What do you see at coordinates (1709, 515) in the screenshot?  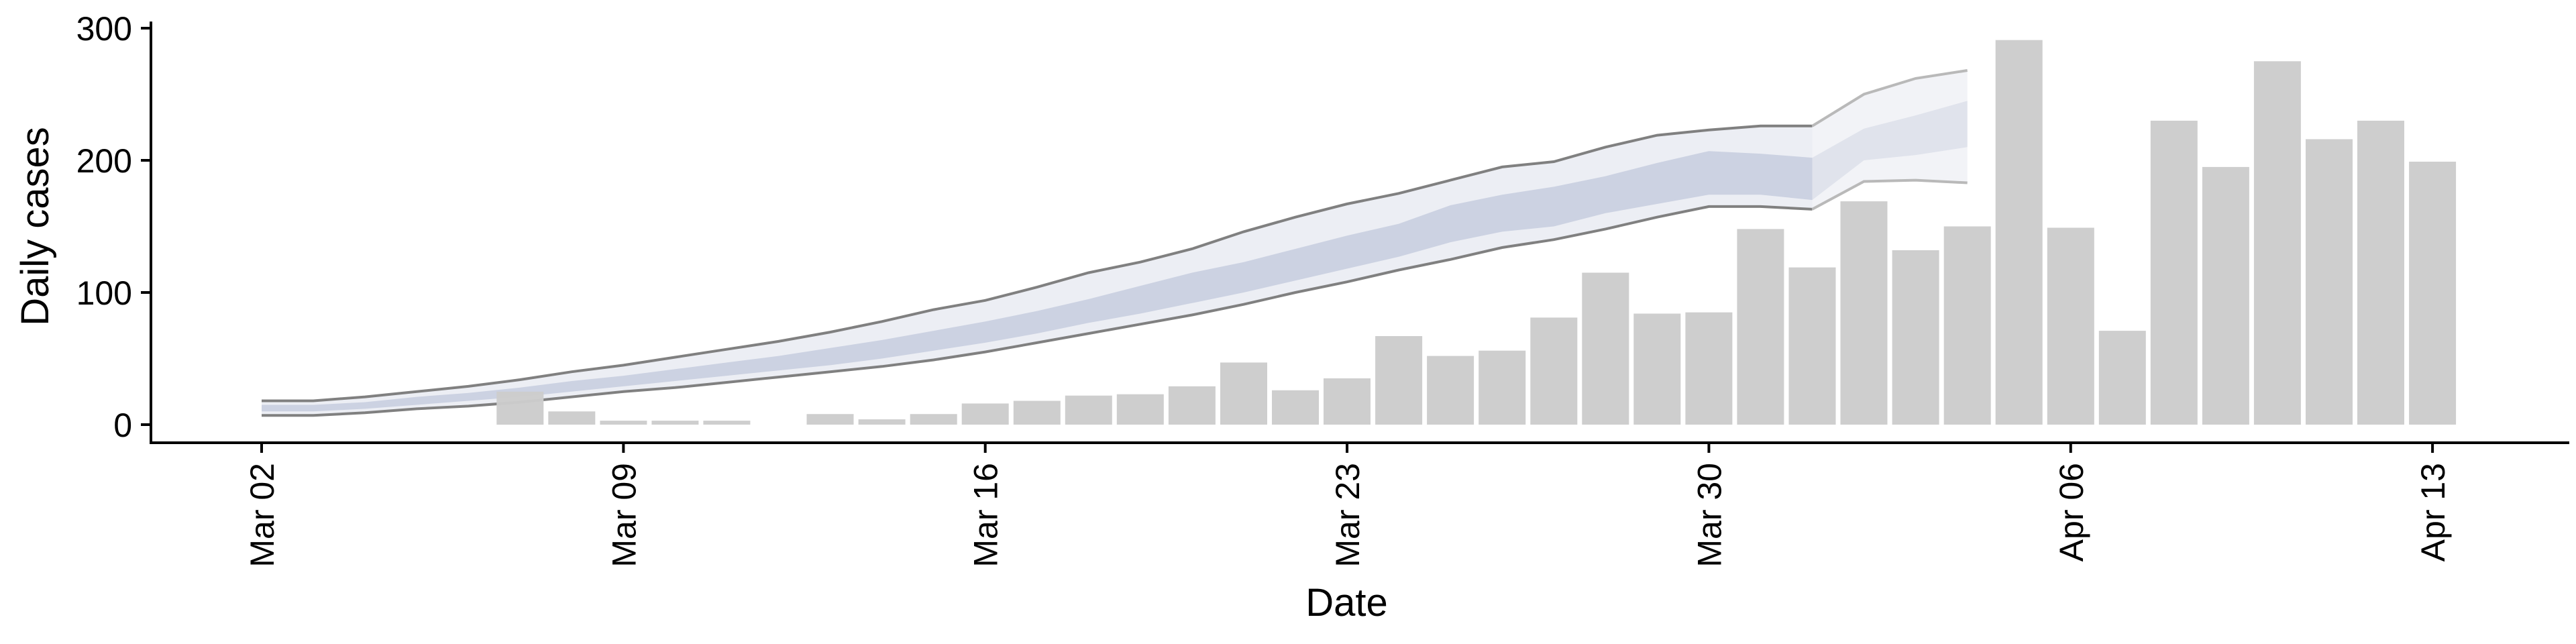 I see `x-tick-label-mar-30: Mar 30` at bounding box center [1709, 515].